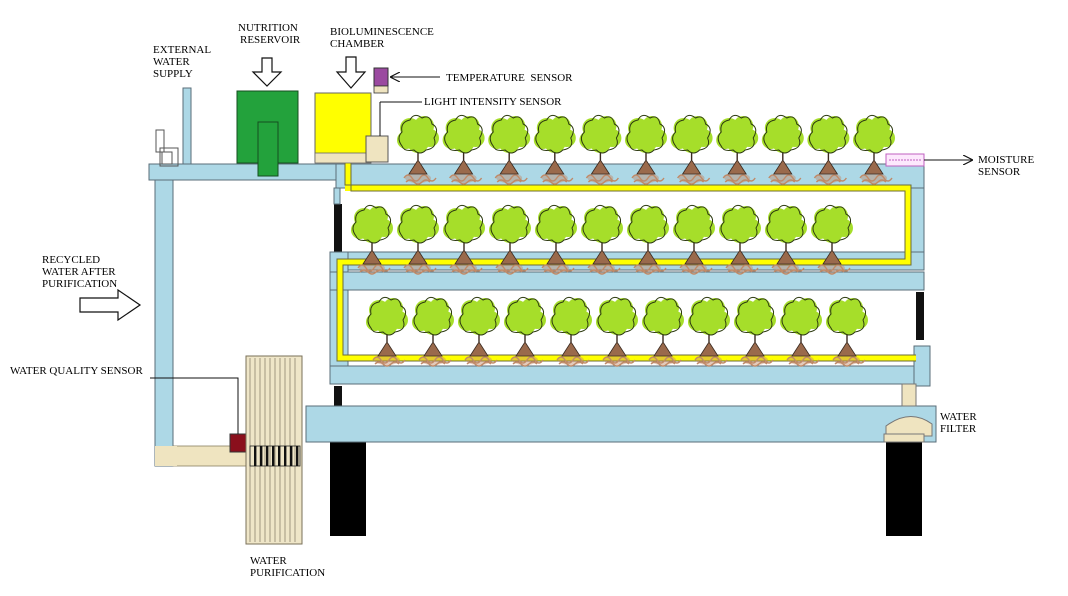 The width and height of the screenshot is (1068, 596). What do you see at coordinates (76, 371) in the screenshot?
I see `label-water-quality-sensor: WATER QUALITY SENSOR` at bounding box center [76, 371].